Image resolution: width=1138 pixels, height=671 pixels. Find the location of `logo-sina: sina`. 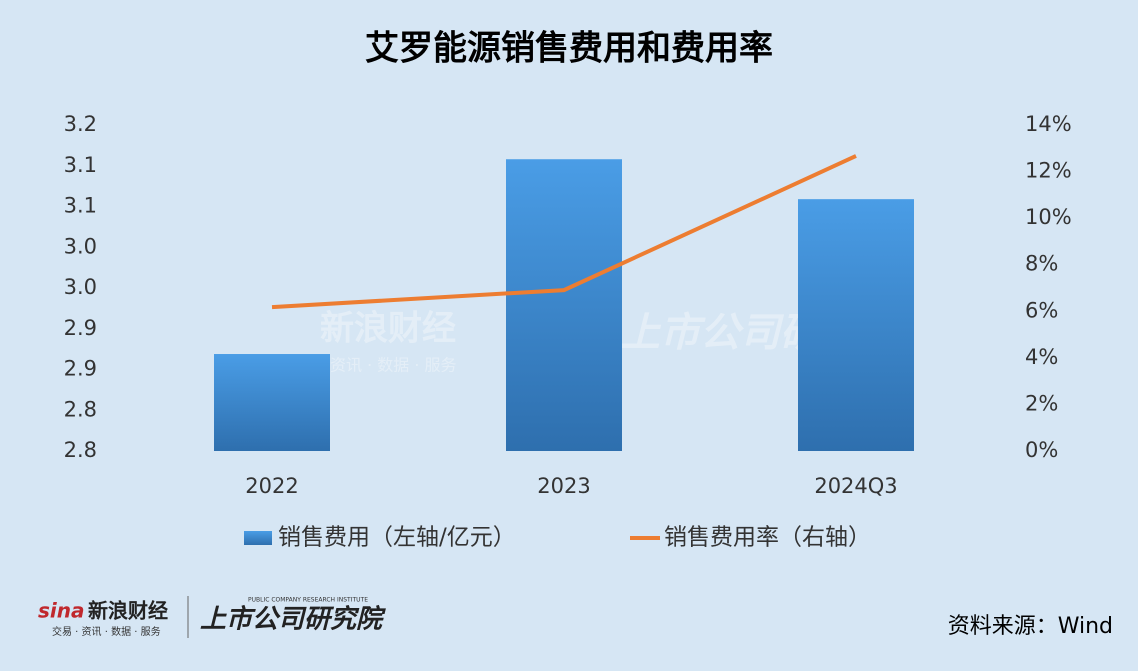

logo-sina: sina is located at coordinates (61, 611).